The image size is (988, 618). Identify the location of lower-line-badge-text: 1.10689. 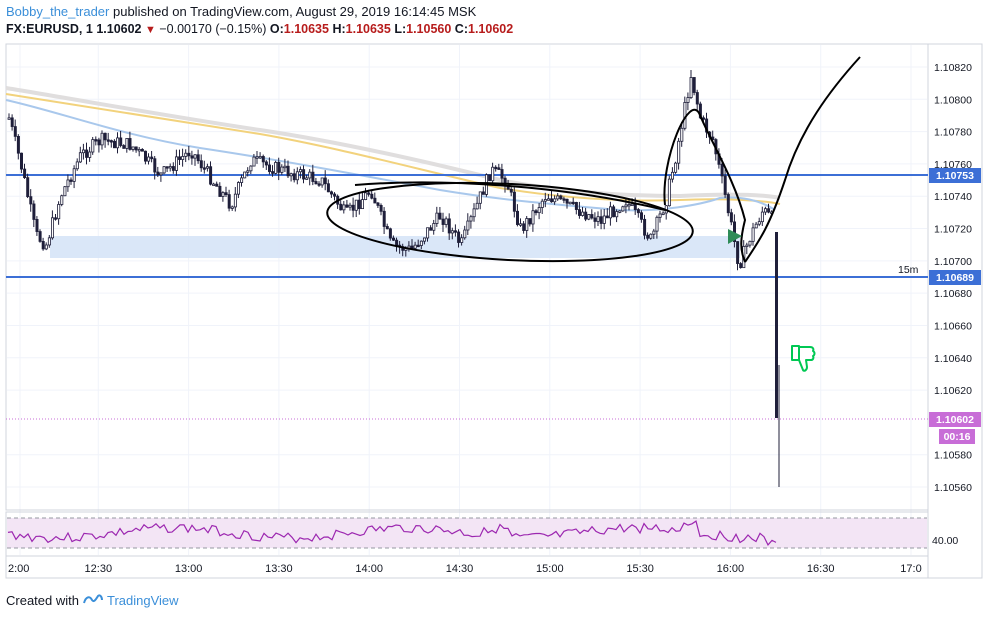
(955, 278).